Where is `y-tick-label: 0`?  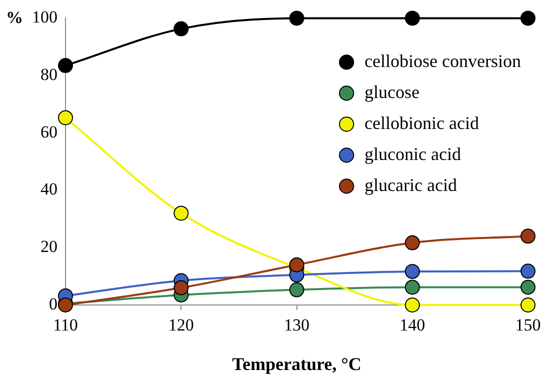
y-tick-label: 0 is located at coordinates (53, 304).